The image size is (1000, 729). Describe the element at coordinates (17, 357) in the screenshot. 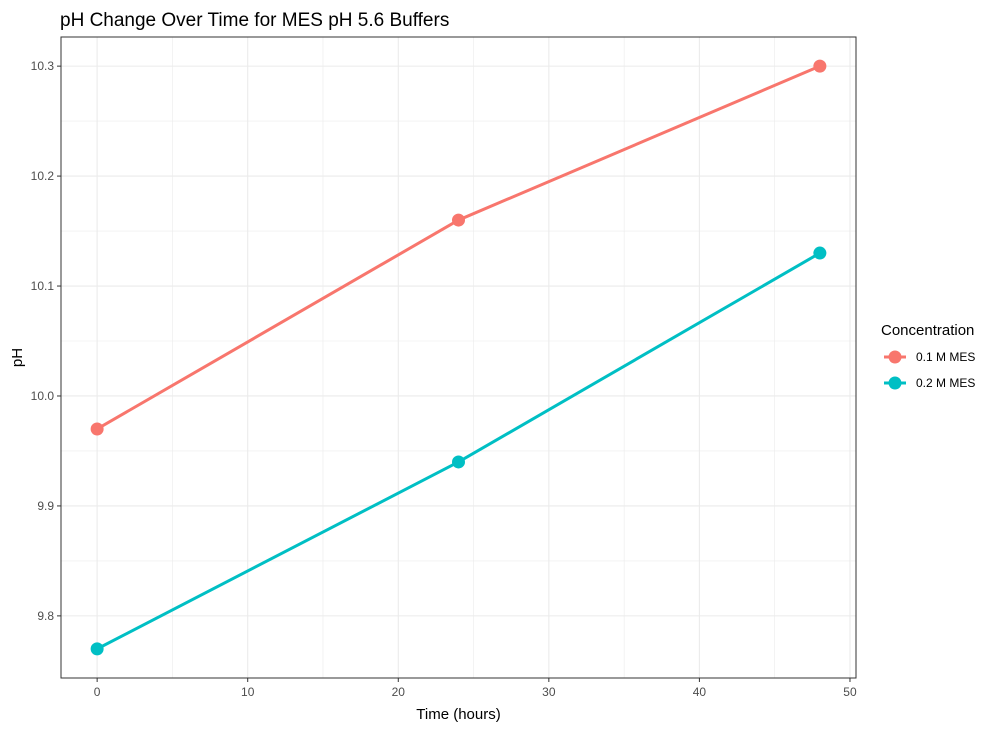

I see `y-axis-title: pH` at that location.